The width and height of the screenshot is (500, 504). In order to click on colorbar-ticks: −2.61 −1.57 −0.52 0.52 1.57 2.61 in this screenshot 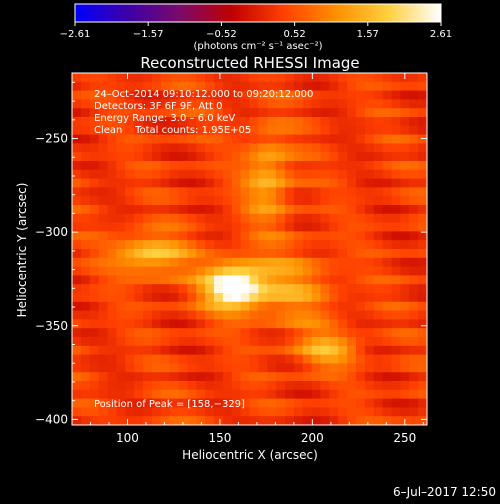, I will do `click(256, 31)`.